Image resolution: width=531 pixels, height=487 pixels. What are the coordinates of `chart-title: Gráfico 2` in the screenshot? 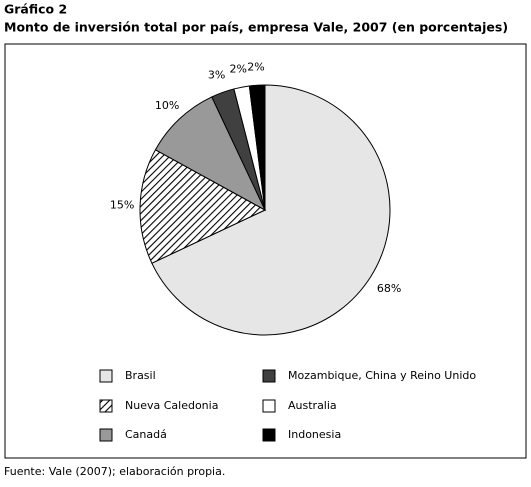 It's located at (35, 9).